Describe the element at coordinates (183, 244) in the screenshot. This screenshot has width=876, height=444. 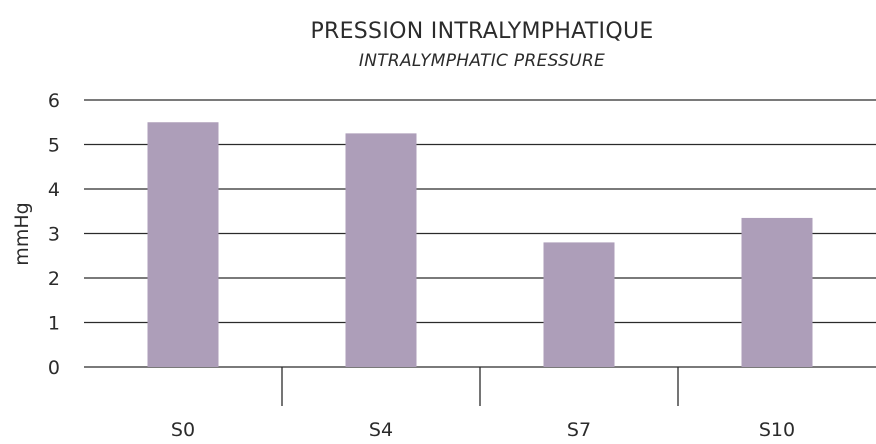
I see `bar-s0` at that location.